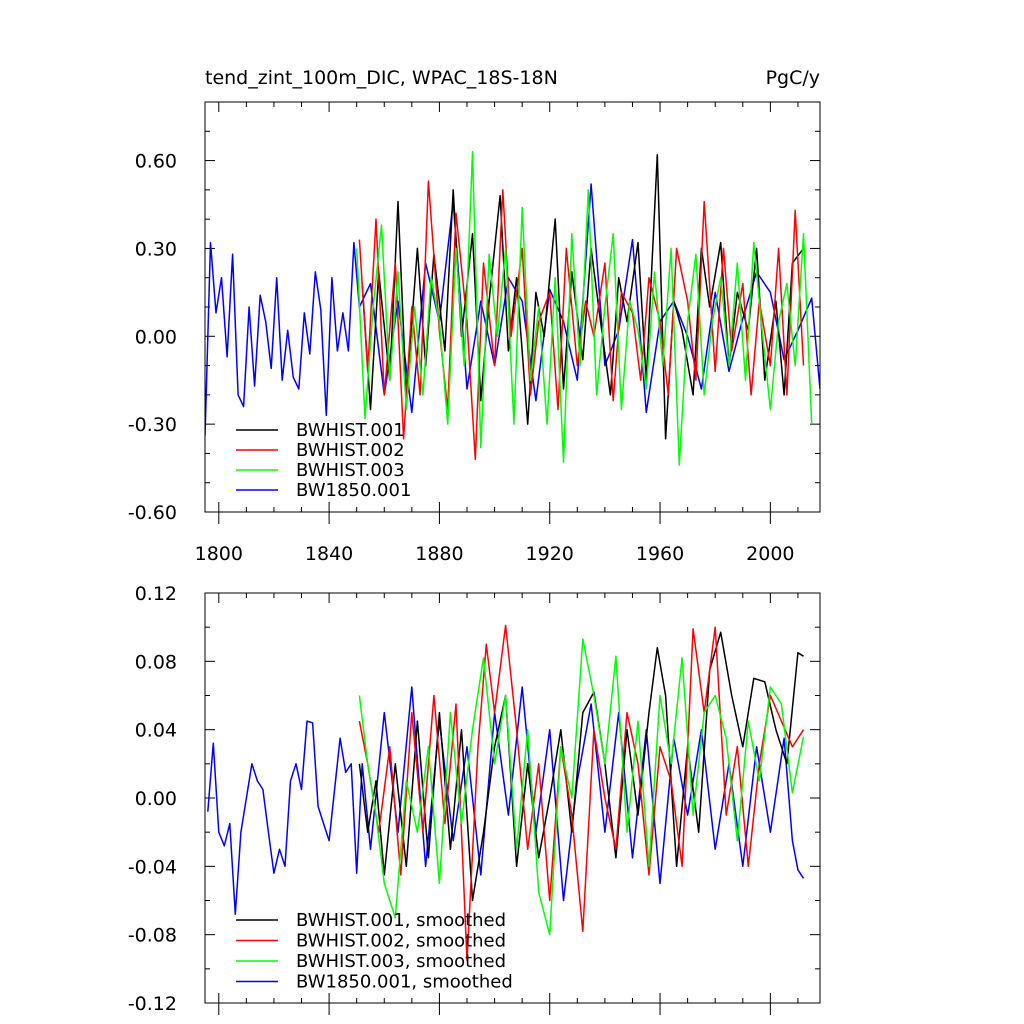 The height and width of the screenshot is (1024, 1024). I want to click on y-tick-label: 0.30, so click(156, 249).